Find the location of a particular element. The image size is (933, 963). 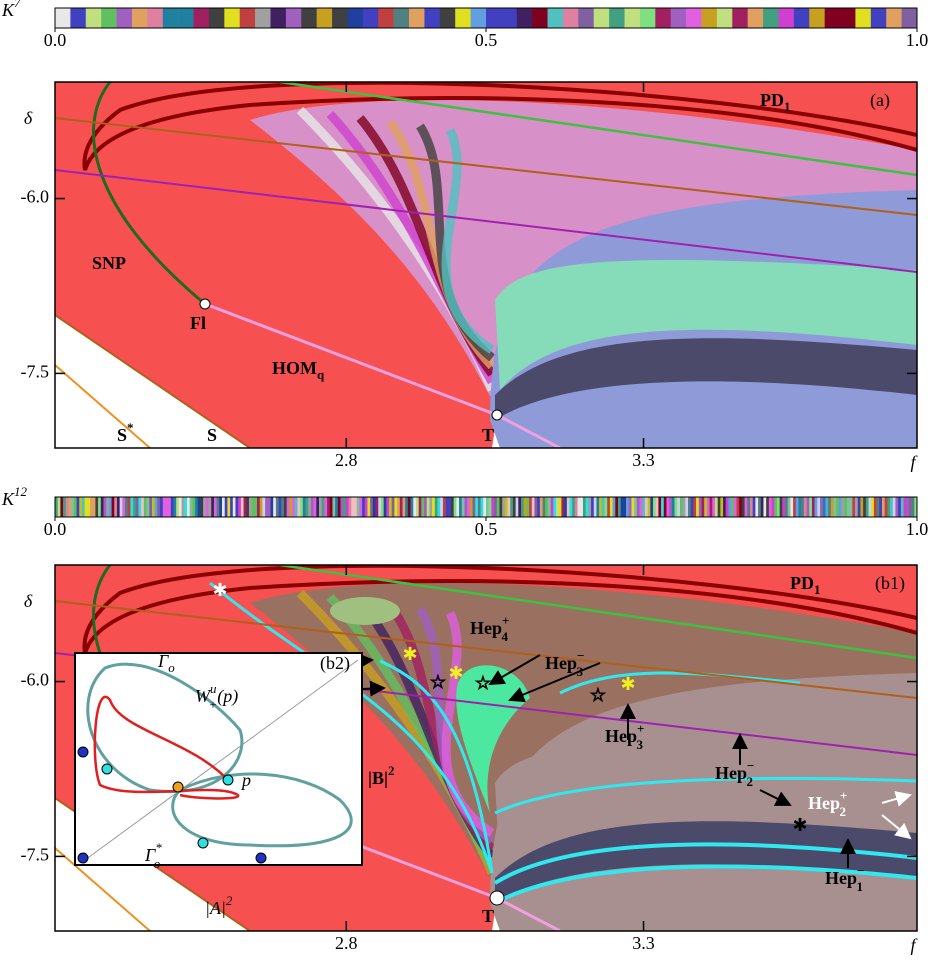

y-tick-label: -6.0 is located at coordinates (35, 197).